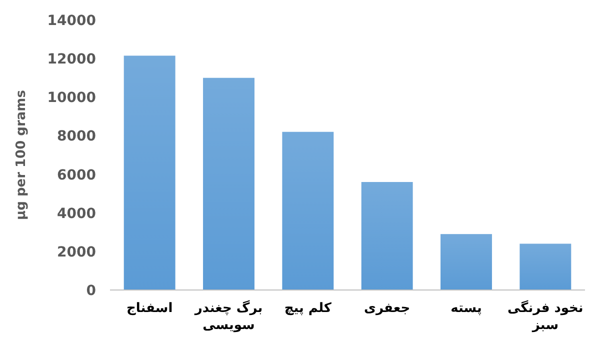 The width and height of the screenshot is (590, 355). I want to click on y-tick-label: 4000, so click(76, 214).